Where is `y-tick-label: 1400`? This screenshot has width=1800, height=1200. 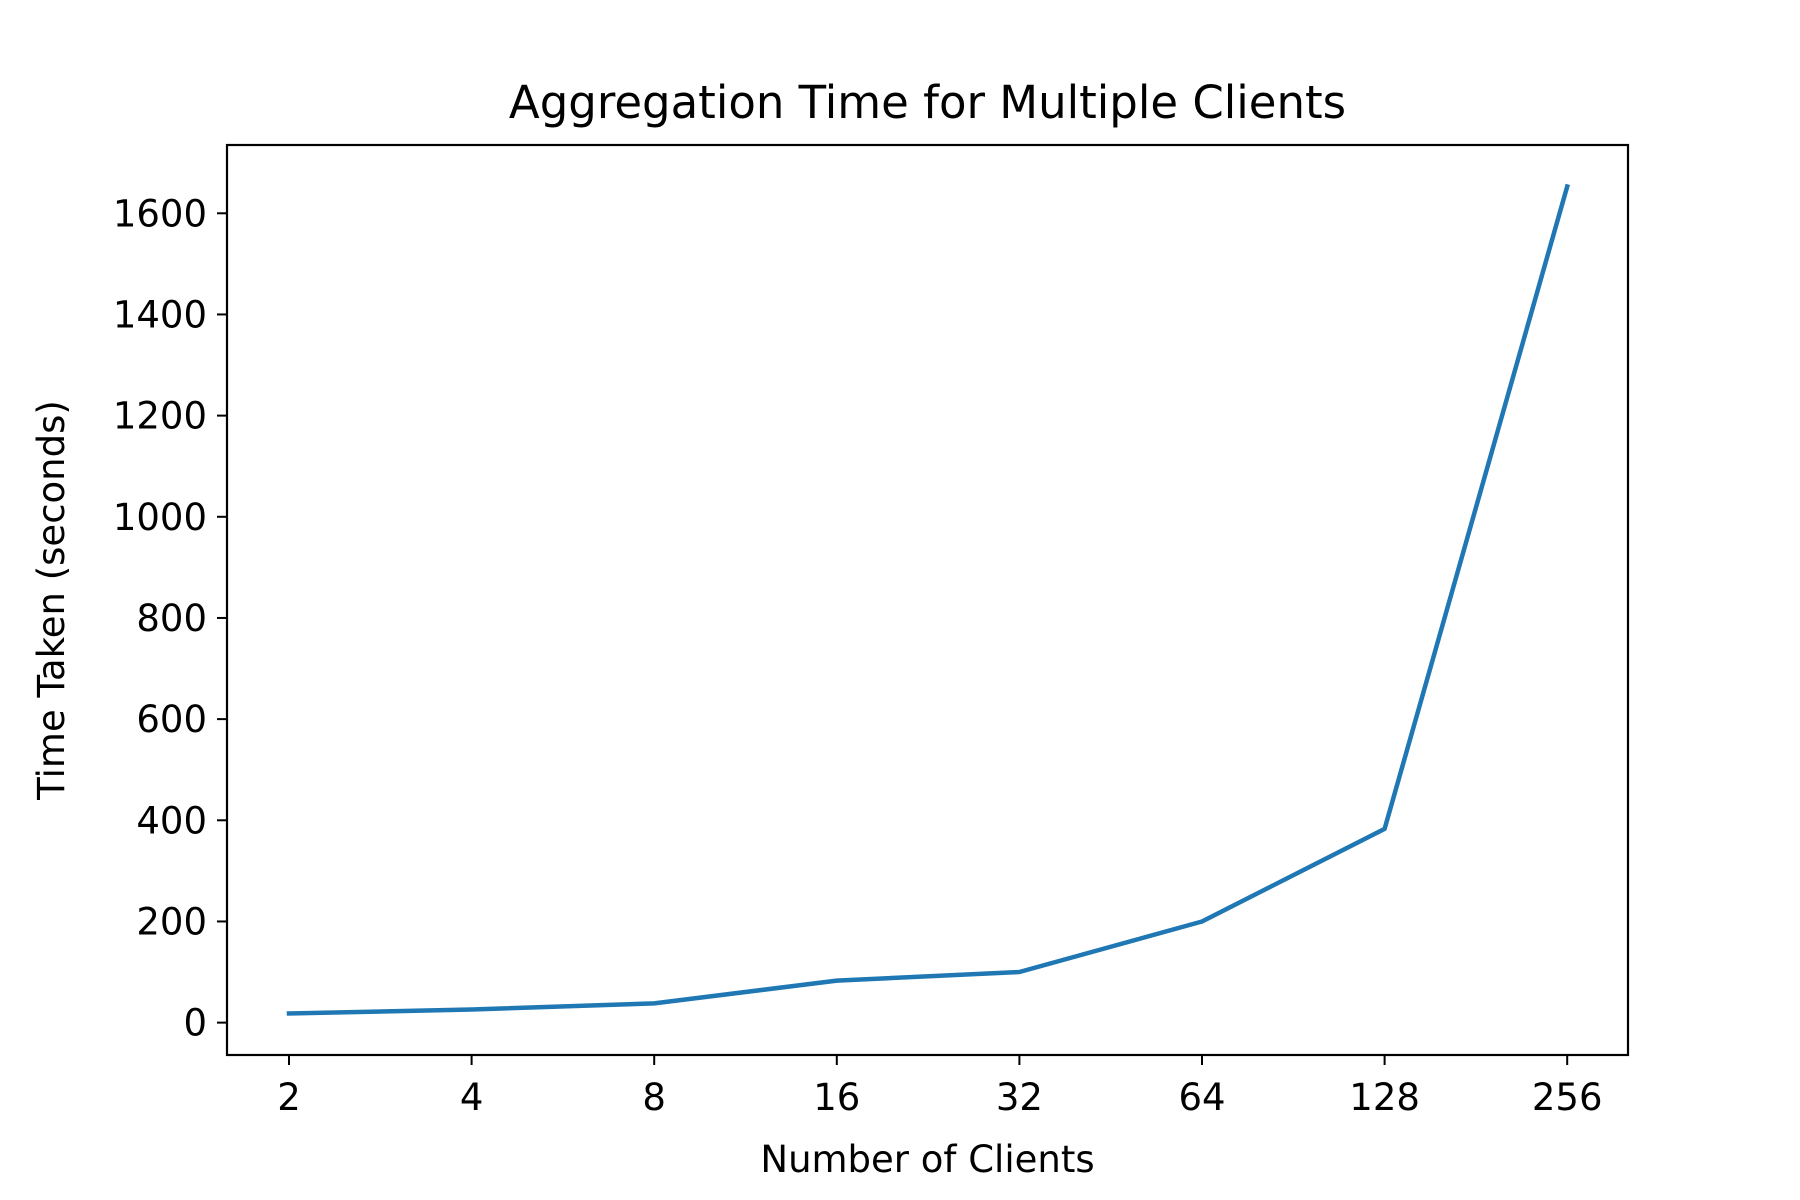
y-tick-label: 1400 is located at coordinates (160, 314).